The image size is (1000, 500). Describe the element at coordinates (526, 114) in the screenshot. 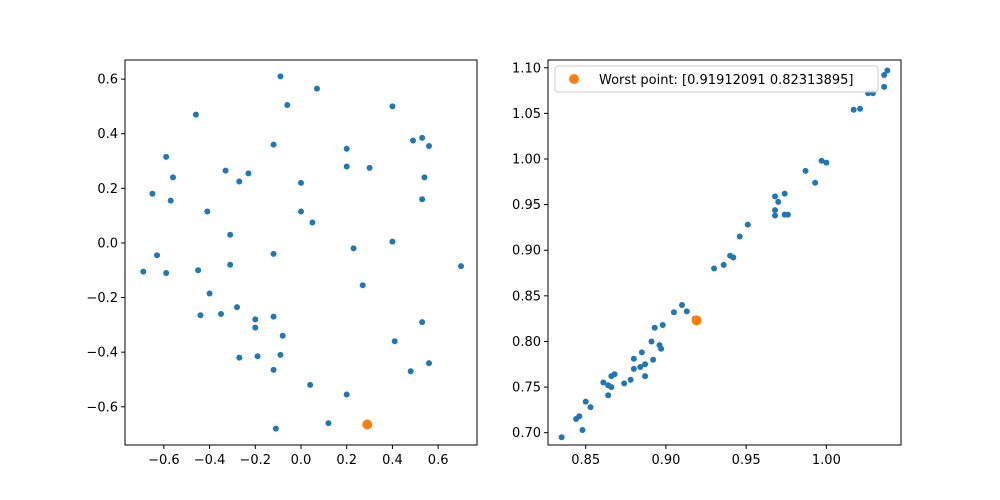

I see `right-y-tick-label: 1.05` at that location.